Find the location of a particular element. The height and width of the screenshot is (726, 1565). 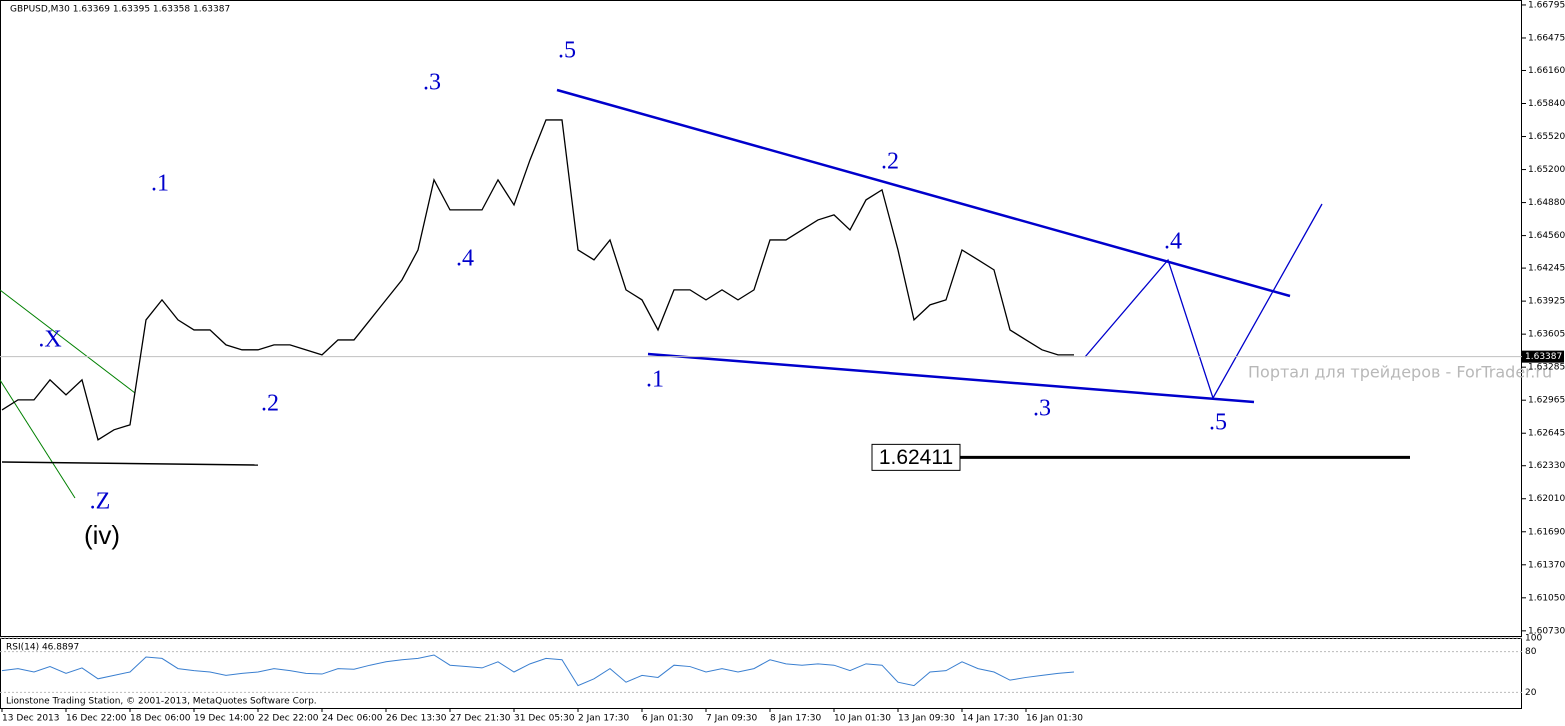

y-tick-label: 1.63605 is located at coordinates (1546, 335).